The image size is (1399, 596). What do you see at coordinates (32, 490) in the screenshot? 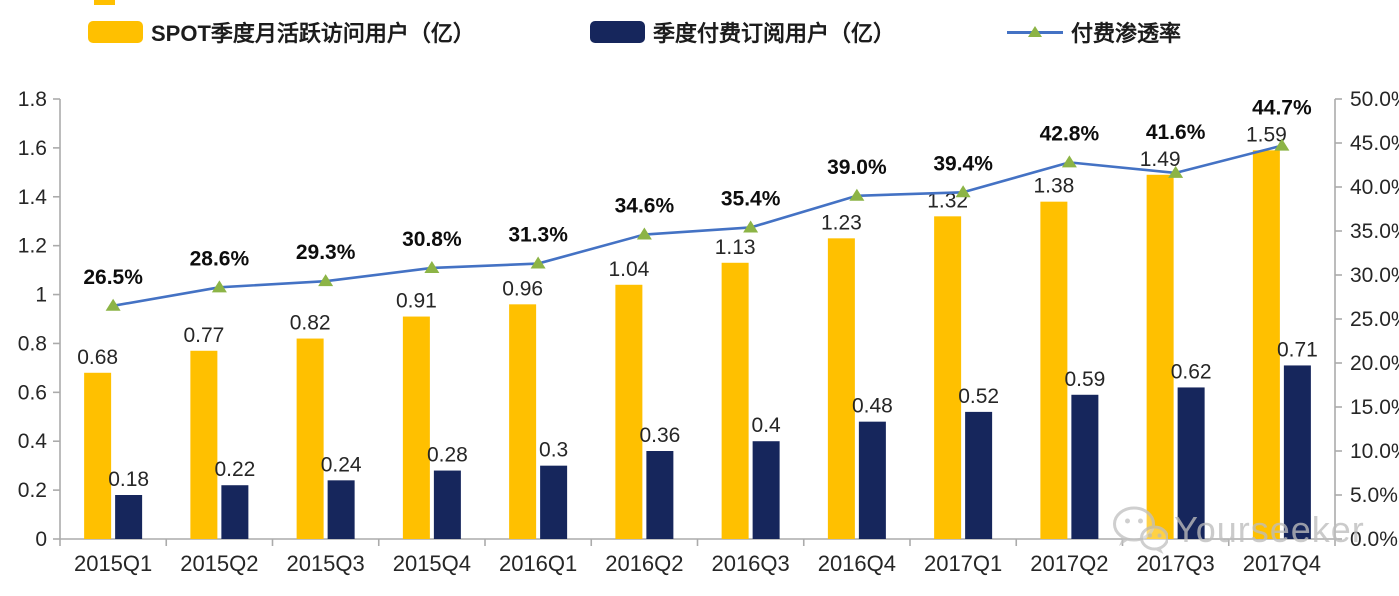
I see `left-axis-tick-label: 0.2` at bounding box center [32, 490].